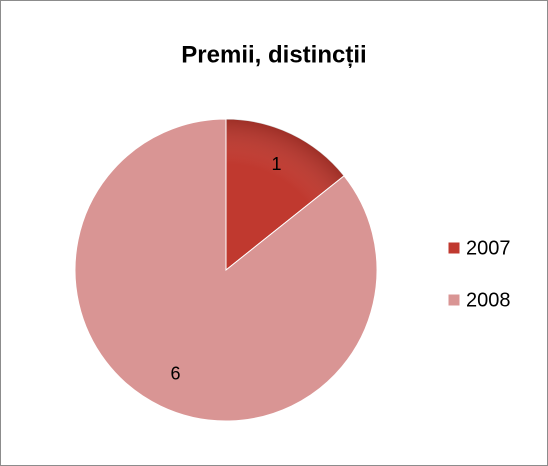  Describe the element at coordinates (273, 54) in the screenshot. I see `chart-title: Premii, distincții` at that location.